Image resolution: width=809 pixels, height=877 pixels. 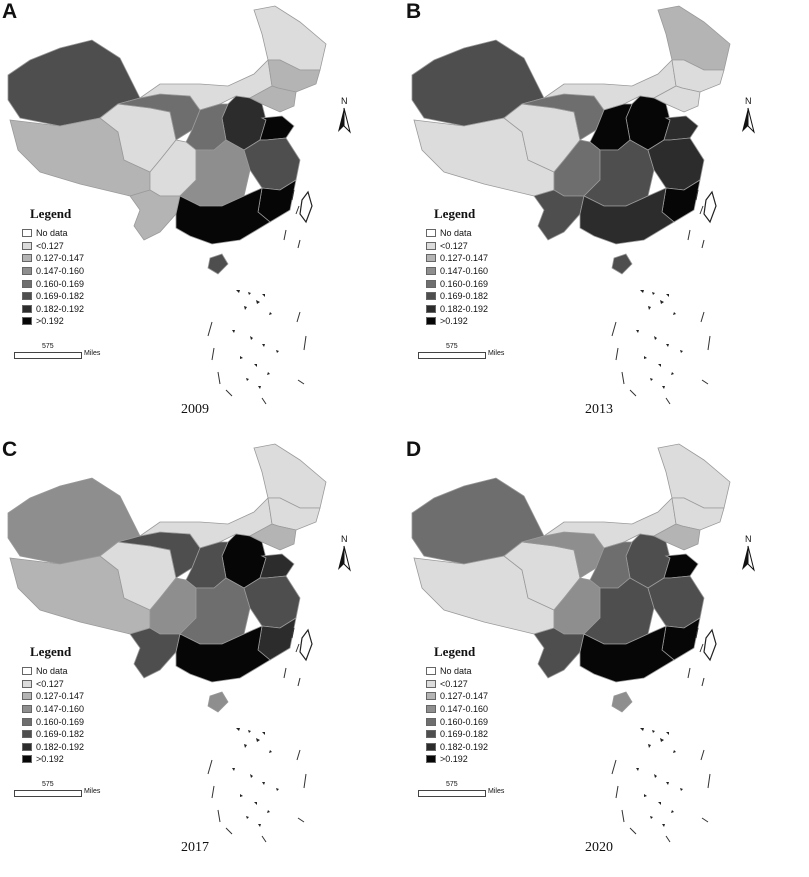 I want to click on region-heilongjiang, so click(x=694, y=476).